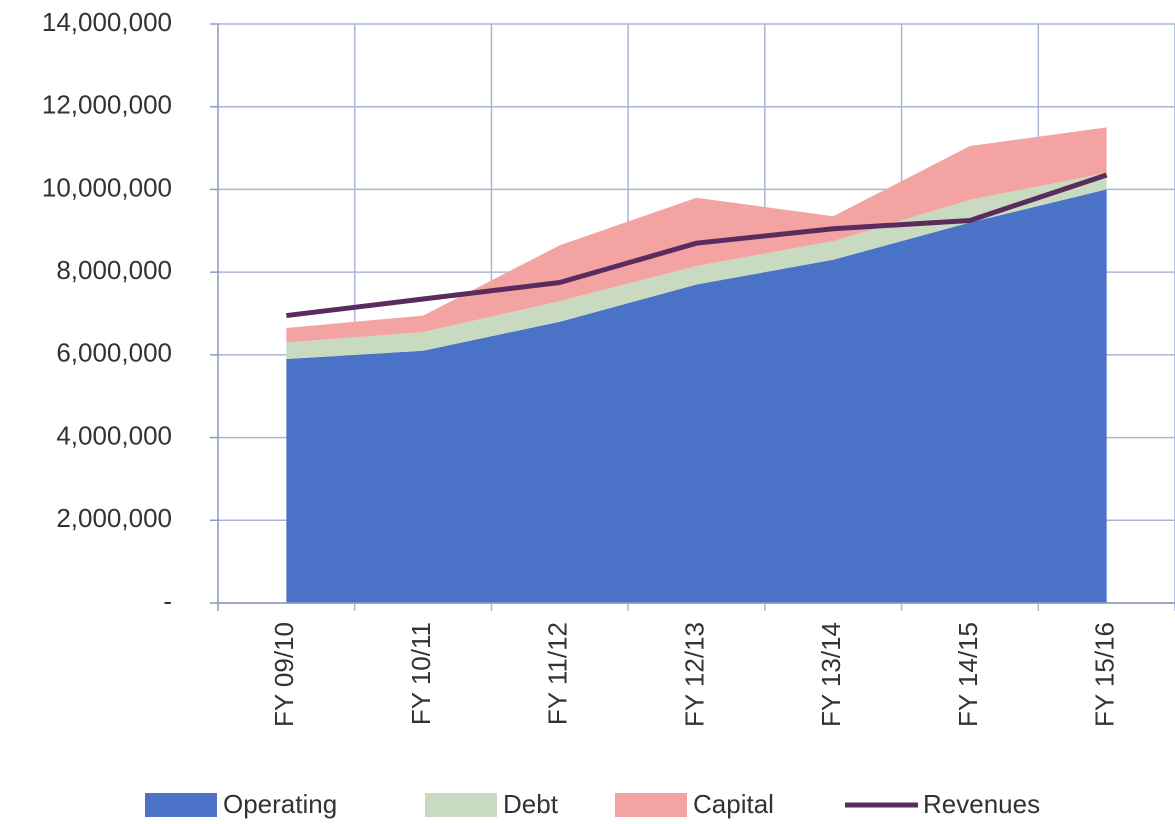 This screenshot has width=1175, height=824. I want to click on x-tick-label: FY 13/14, so click(831, 674).